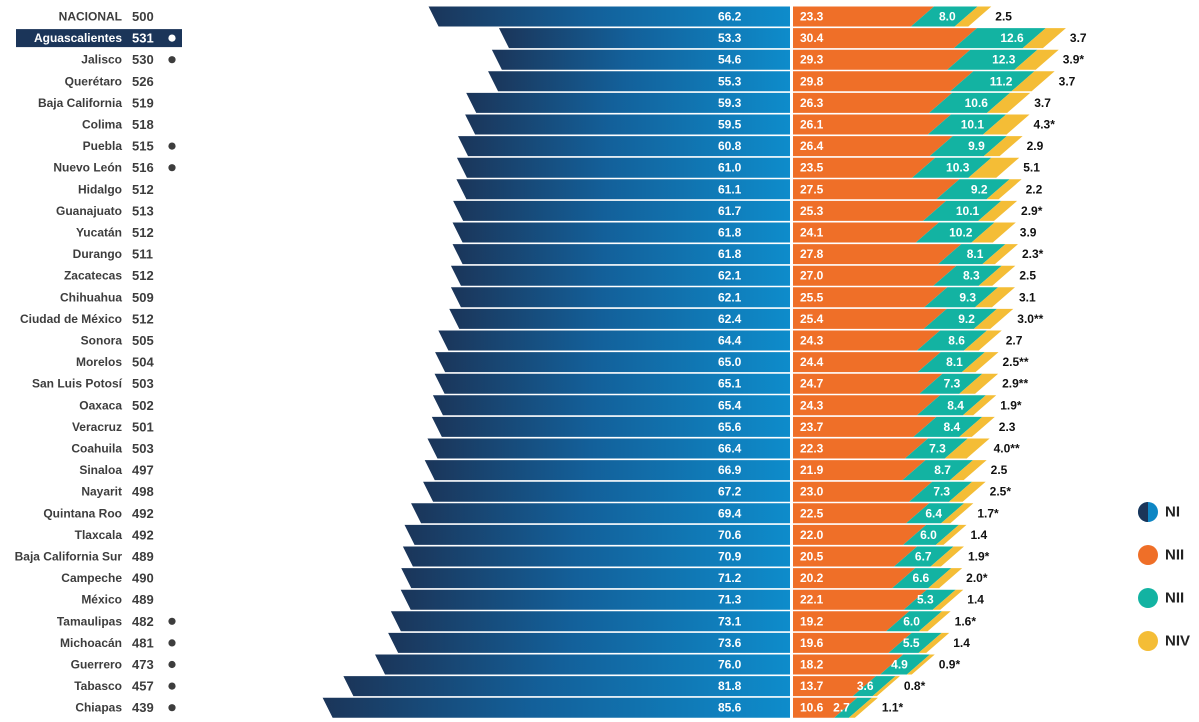  I want to click on chart-row: Coahuila 503 66.4 22.3 7.3 4.0**, so click(545, 448).